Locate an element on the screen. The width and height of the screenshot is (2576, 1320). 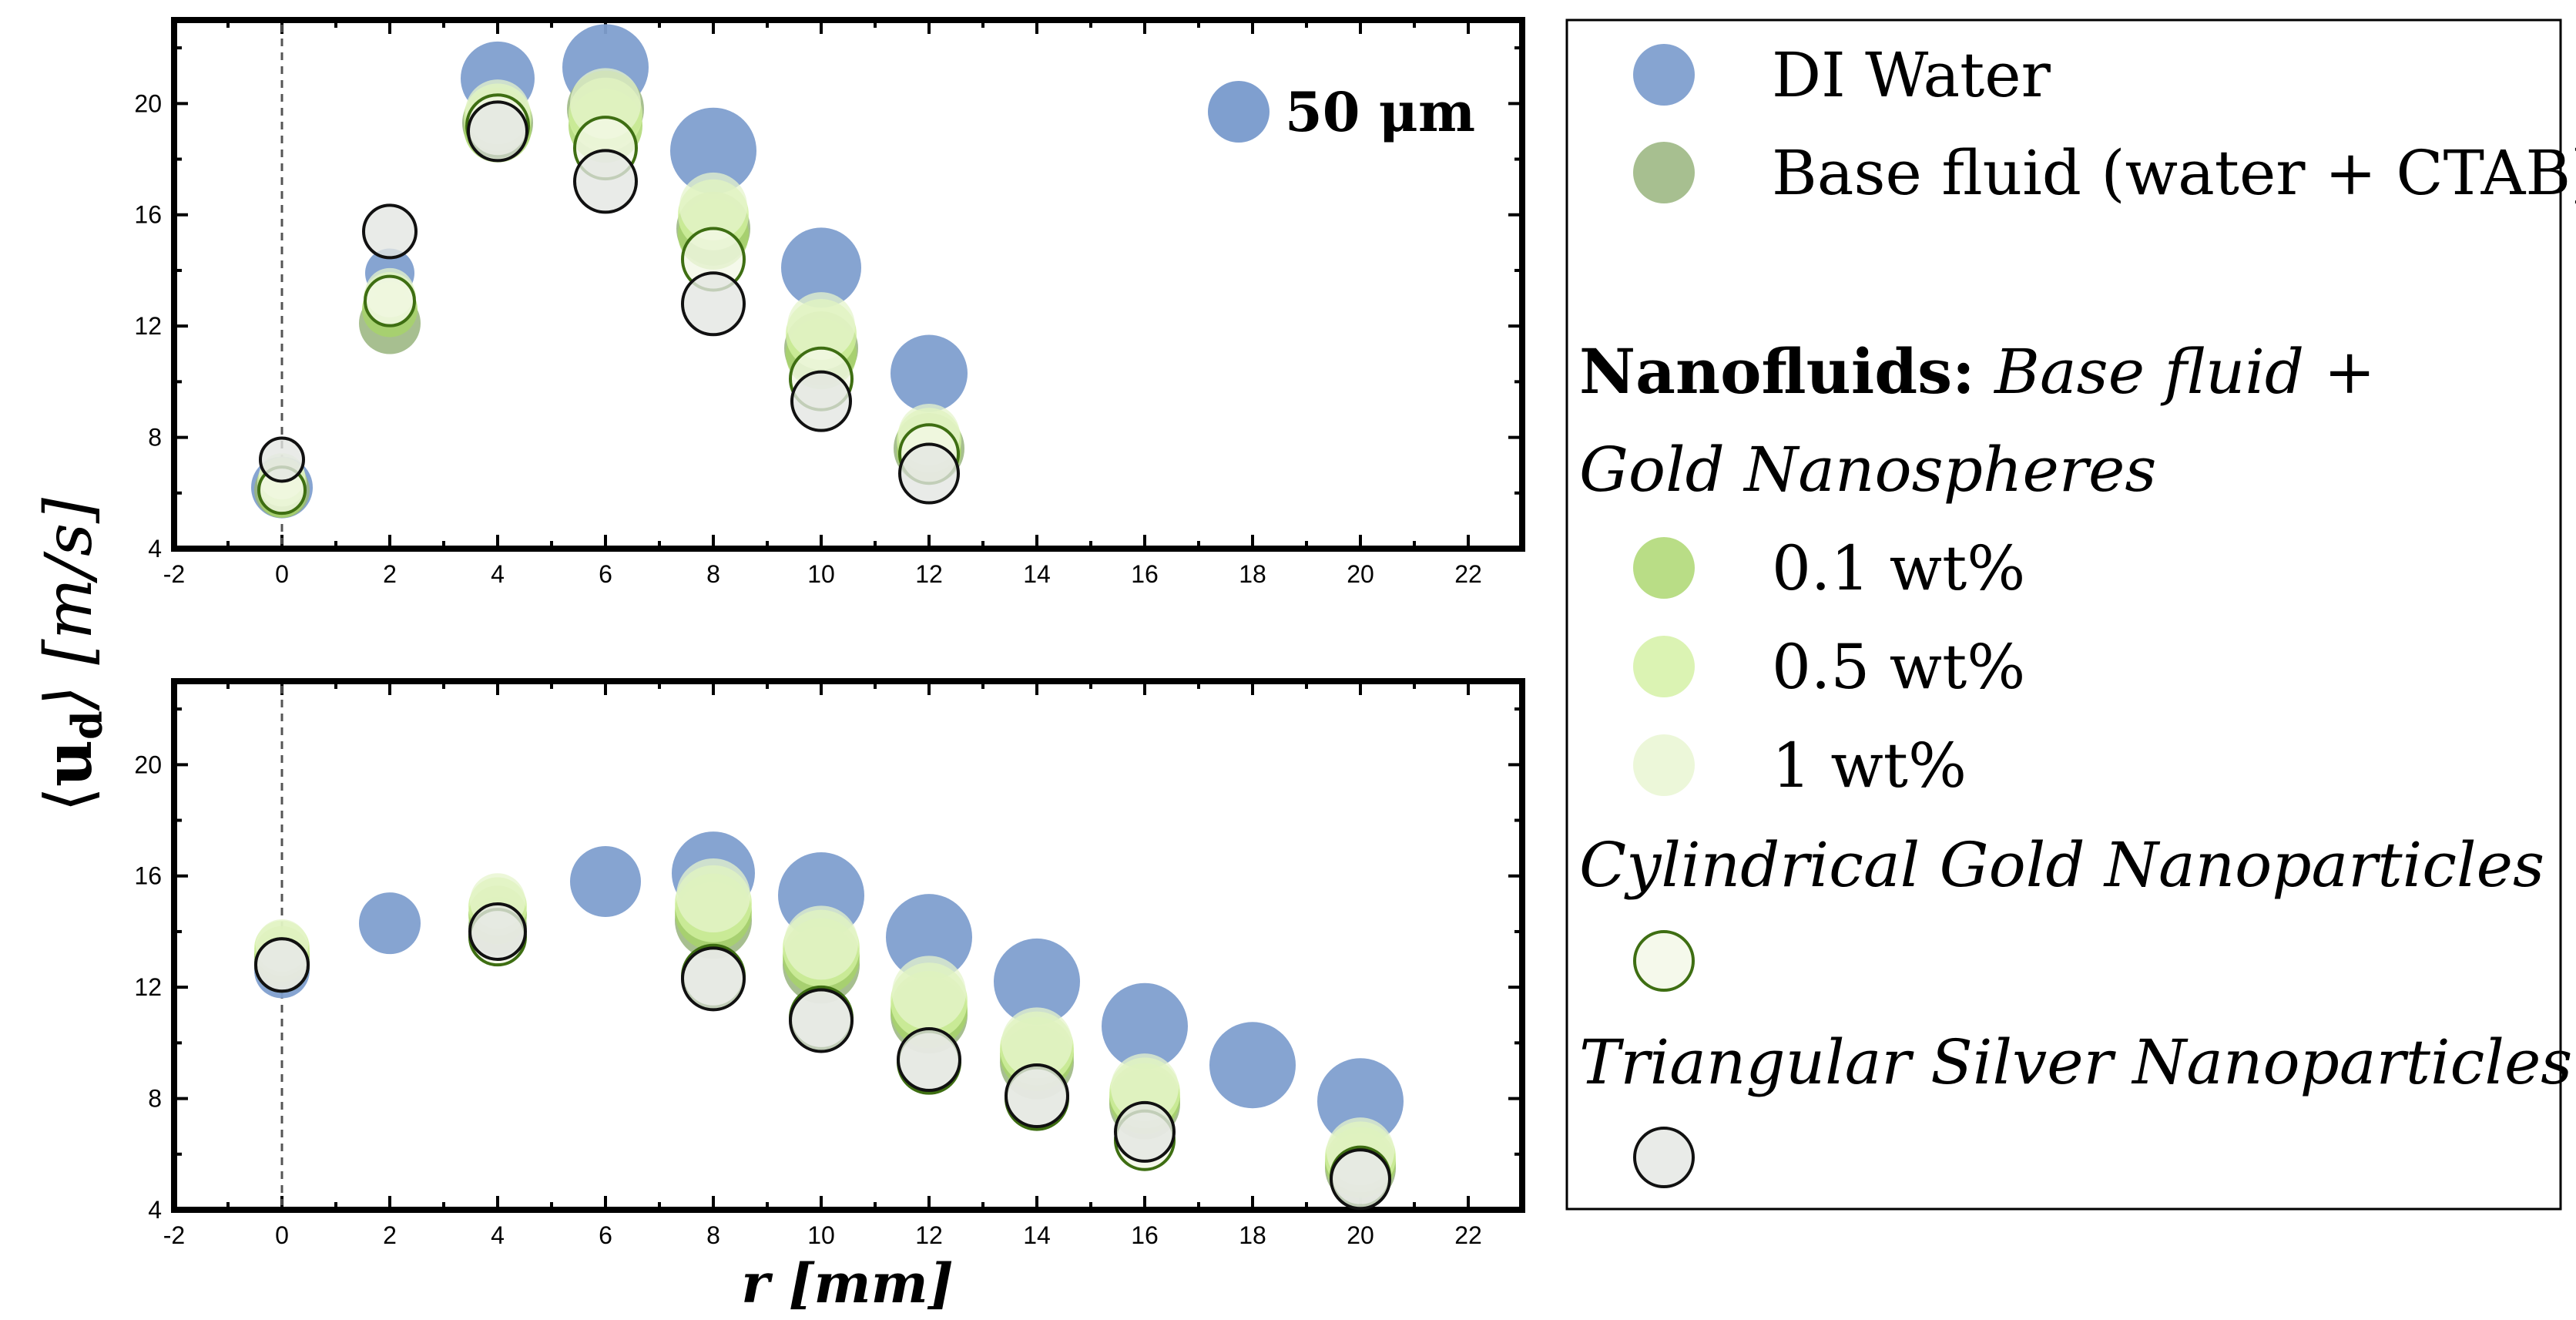
legend-label-1: 1 wt% is located at coordinates (1869, 765).